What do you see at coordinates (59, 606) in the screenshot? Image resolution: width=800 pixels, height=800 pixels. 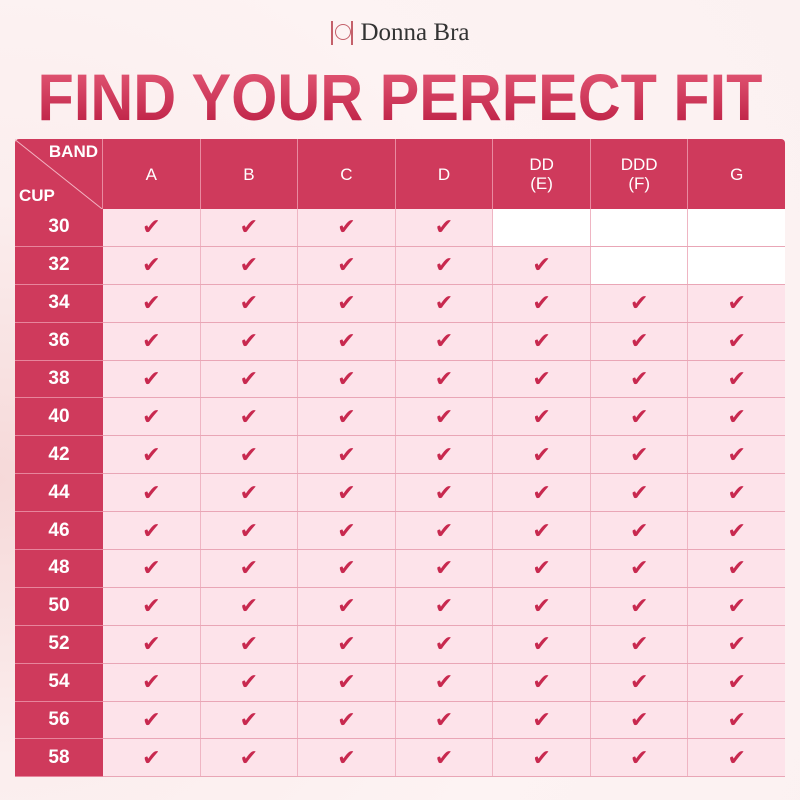 I see `row-band-label: 50` at bounding box center [59, 606].